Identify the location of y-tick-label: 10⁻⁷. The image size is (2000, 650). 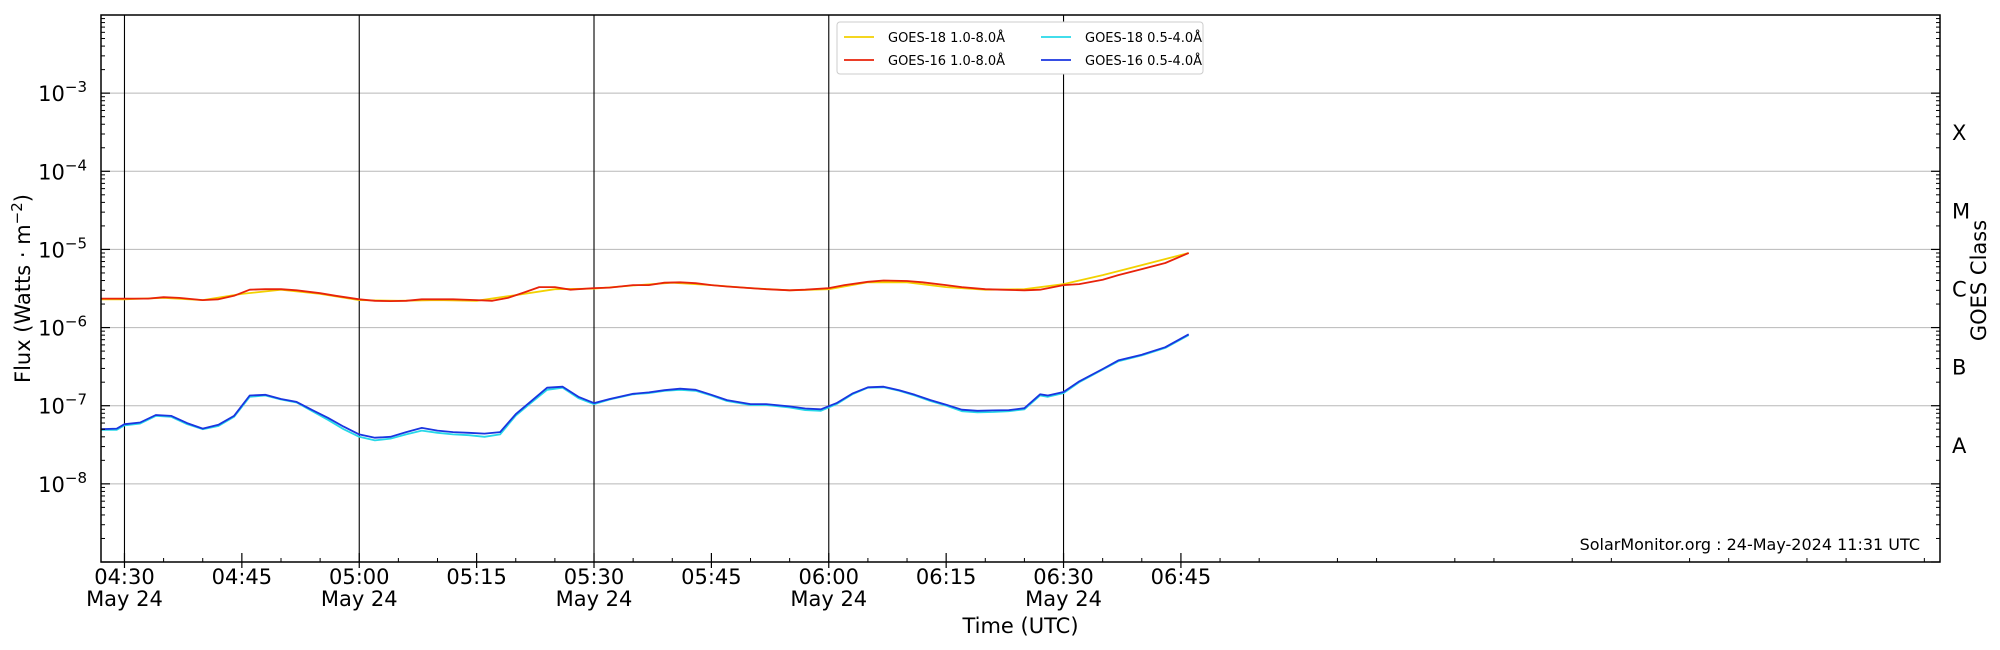
(62, 405).